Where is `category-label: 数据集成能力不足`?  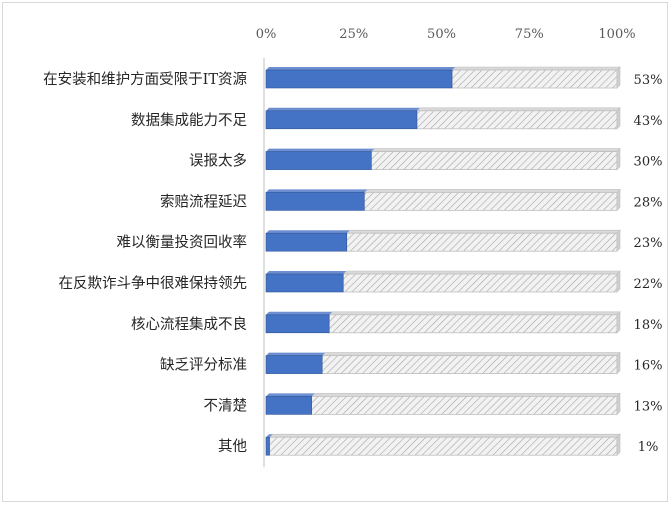
category-label: 数据集成能力不足 is located at coordinates (189, 120).